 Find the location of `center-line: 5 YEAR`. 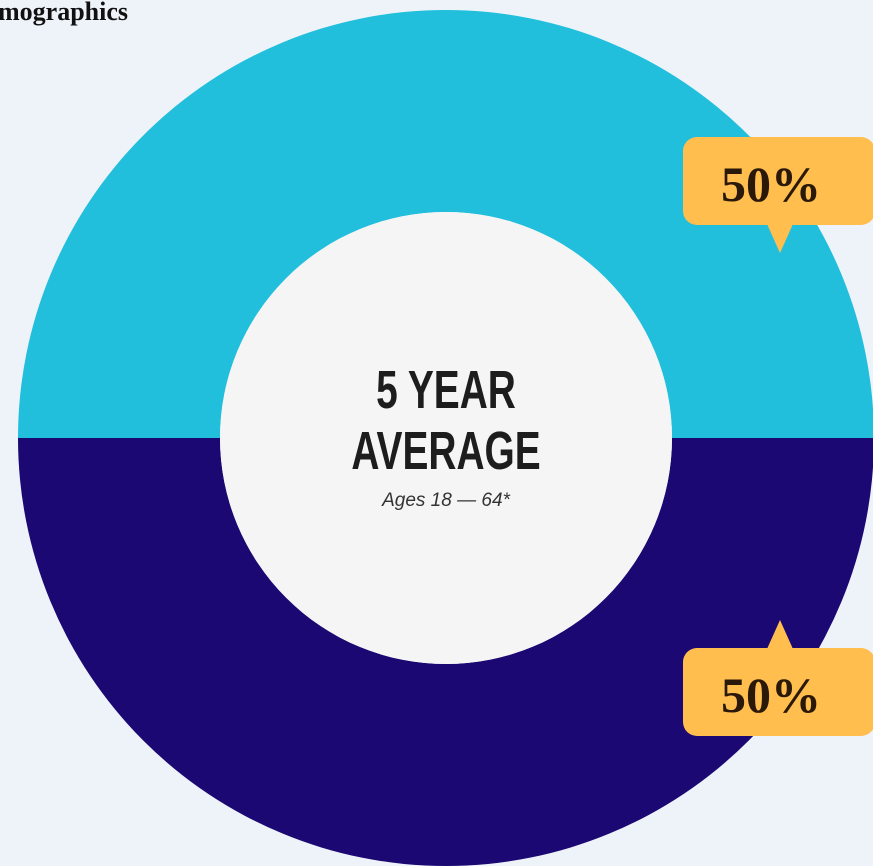

center-line: 5 YEAR is located at coordinates (446, 389).